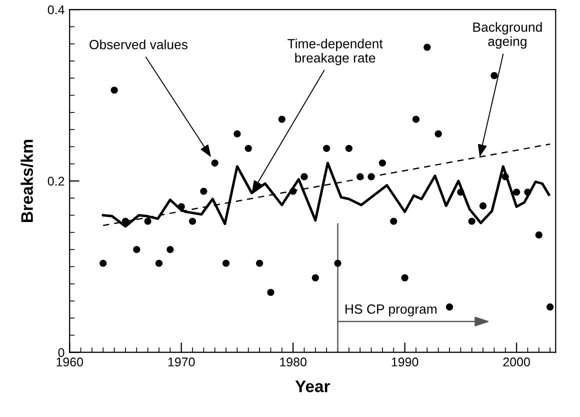 Image resolution: width=580 pixels, height=417 pixels. Describe the element at coordinates (293, 362) in the screenshot. I see `x-tick-label: 1980` at that location.